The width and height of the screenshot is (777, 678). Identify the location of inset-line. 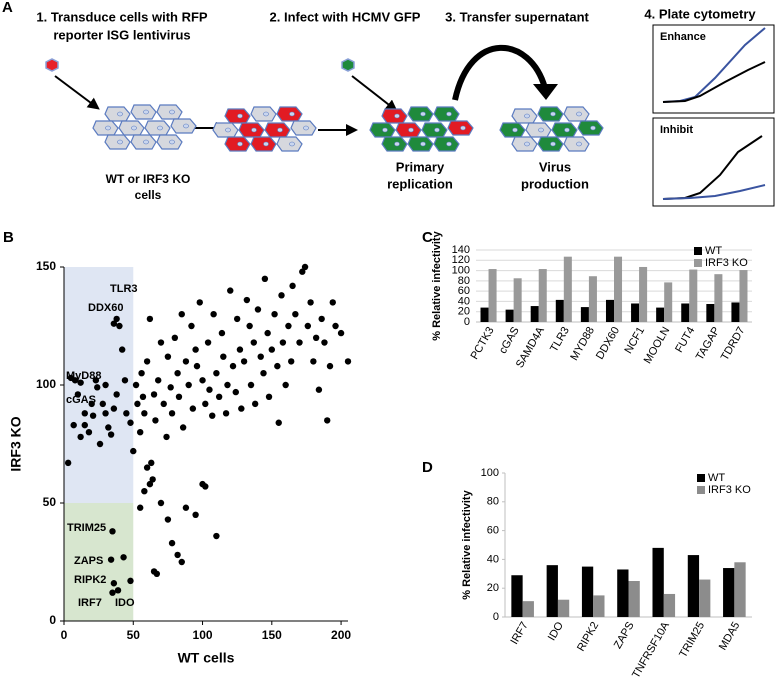
(714, 82).